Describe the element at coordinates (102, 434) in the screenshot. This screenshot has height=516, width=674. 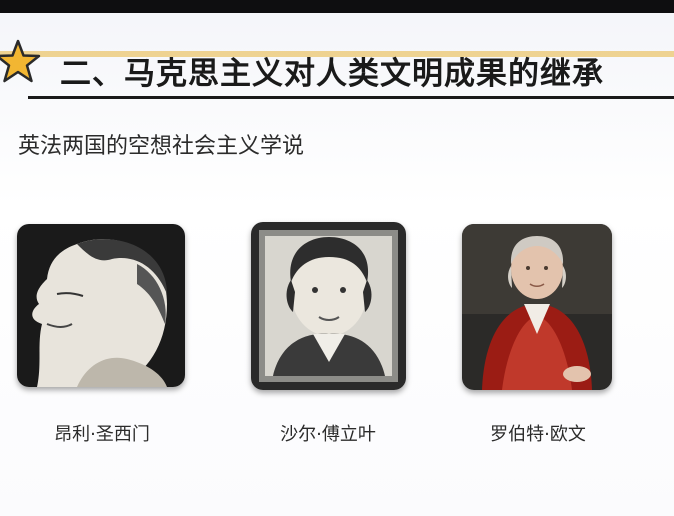
I see `caption-saint-simon: 昂利·圣西门` at that location.